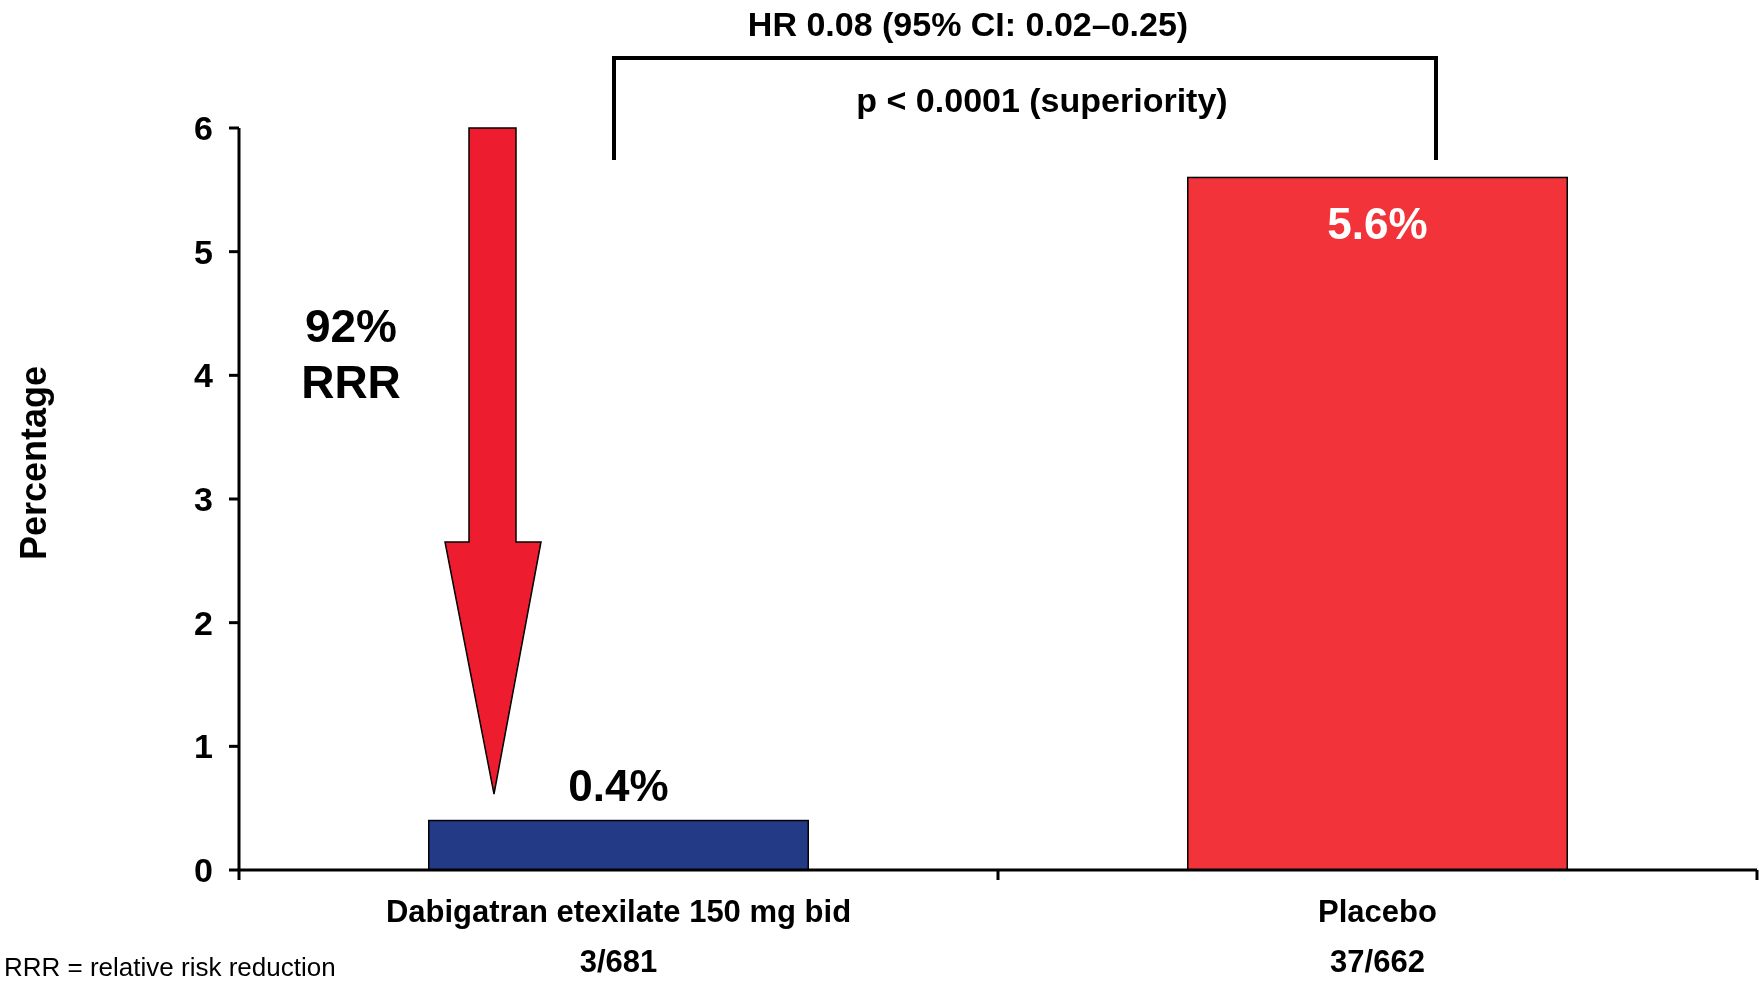  Describe the element at coordinates (203, 746) in the screenshot. I see `y-tick-label: 1` at that location.